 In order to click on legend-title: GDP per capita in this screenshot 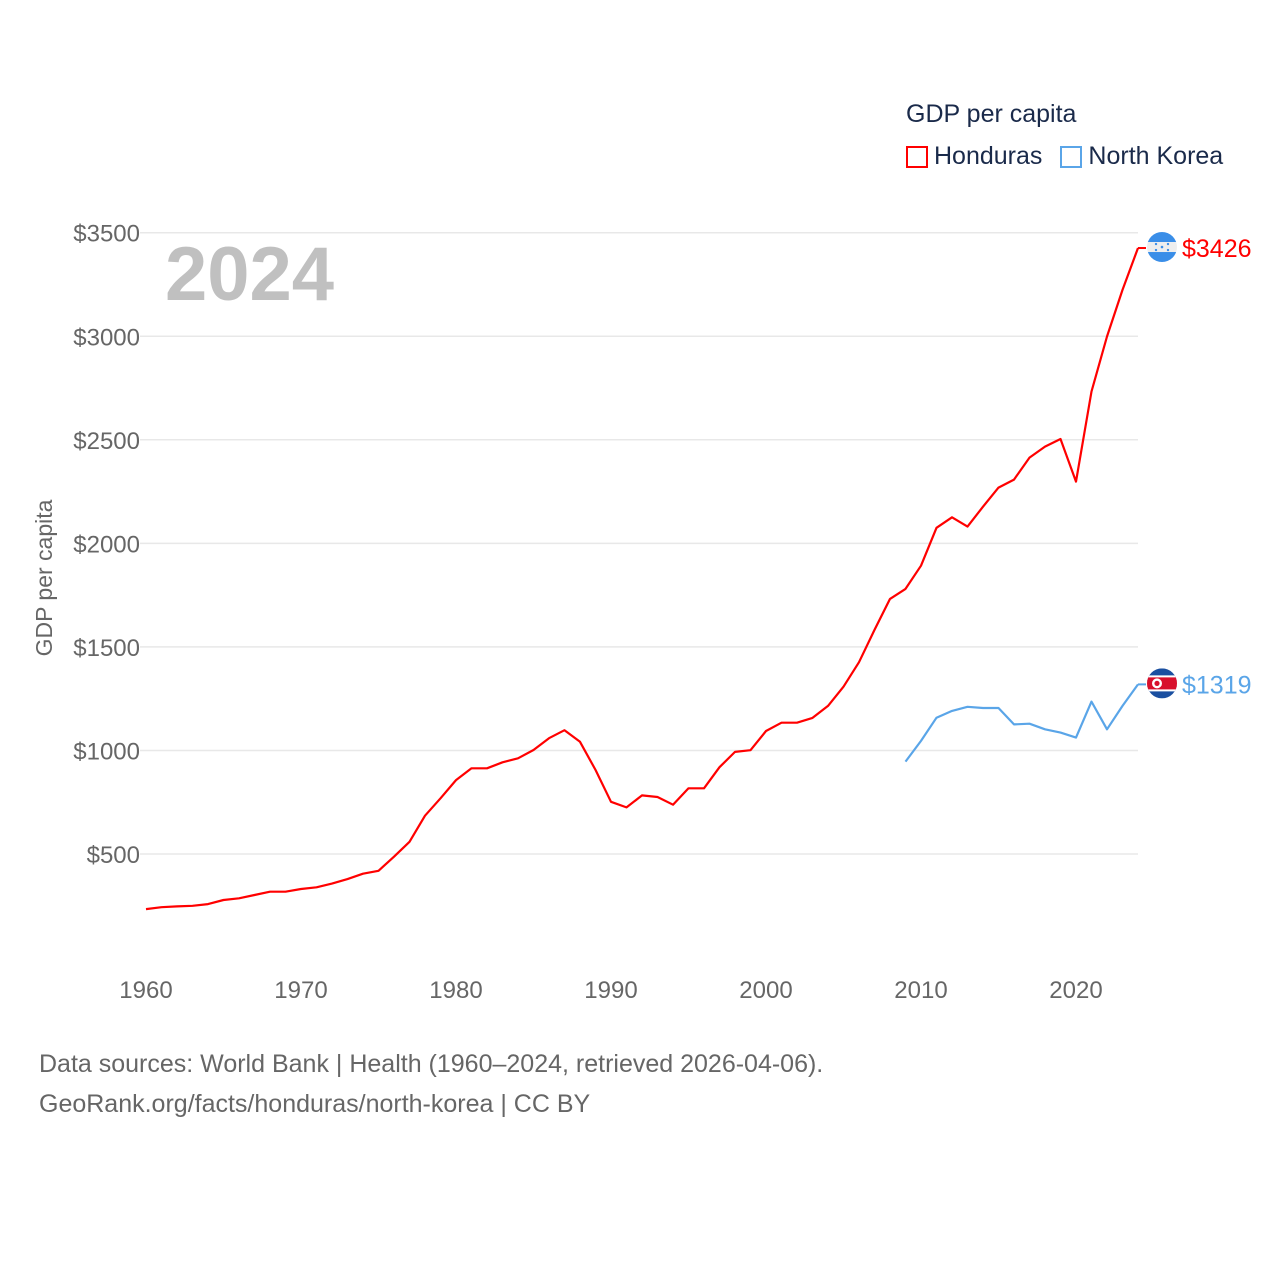, I will do `click(991, 114)`.